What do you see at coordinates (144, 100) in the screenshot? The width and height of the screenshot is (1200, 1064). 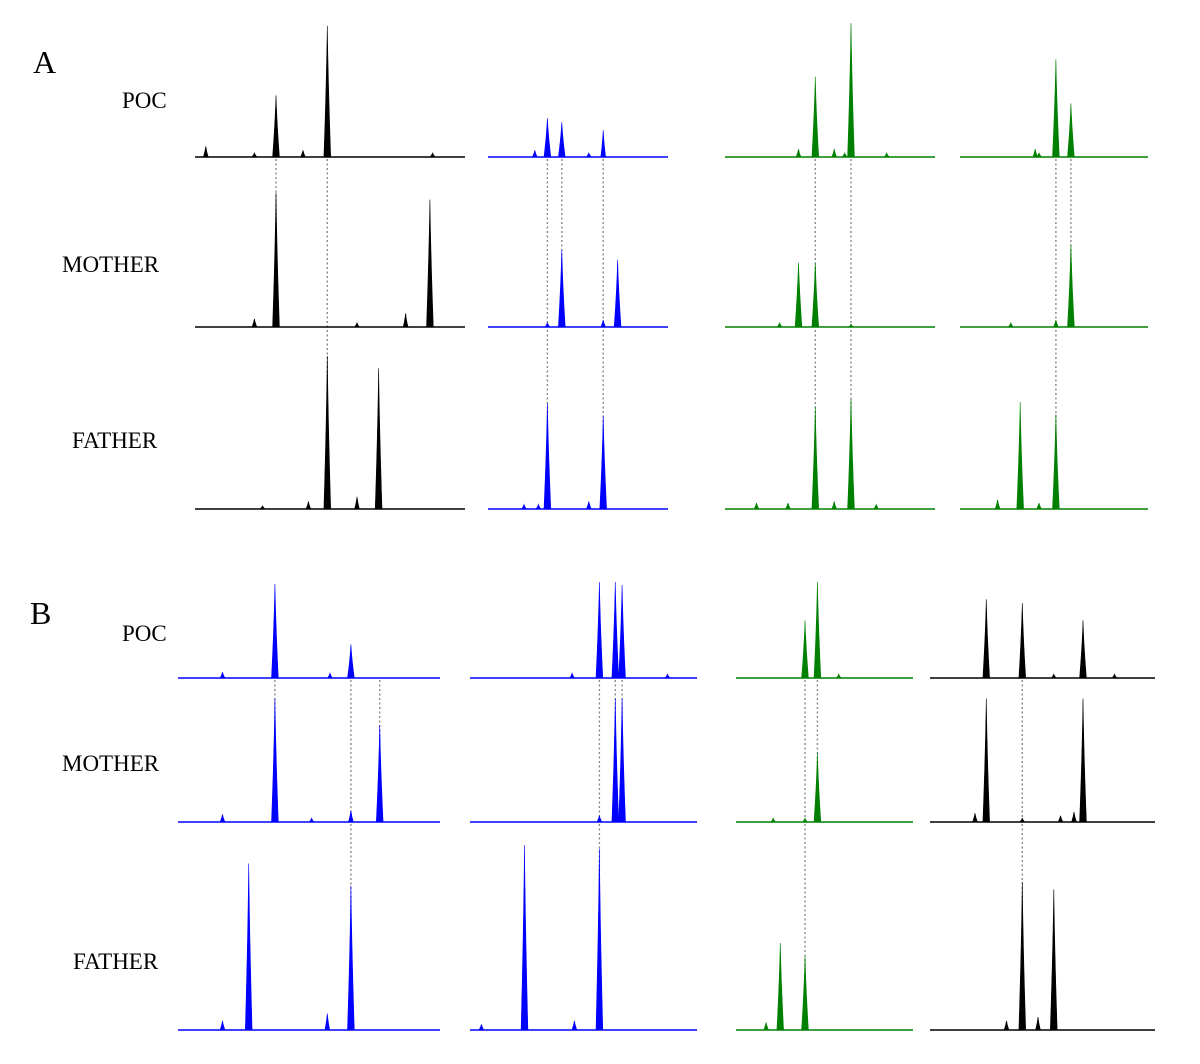 I see `panel-a-row-label-poc: POC` at bounding box center [144, 100].